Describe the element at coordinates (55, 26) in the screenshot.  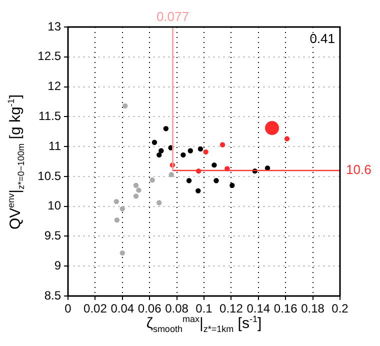
I see `y-tick-label: 13` at that location.